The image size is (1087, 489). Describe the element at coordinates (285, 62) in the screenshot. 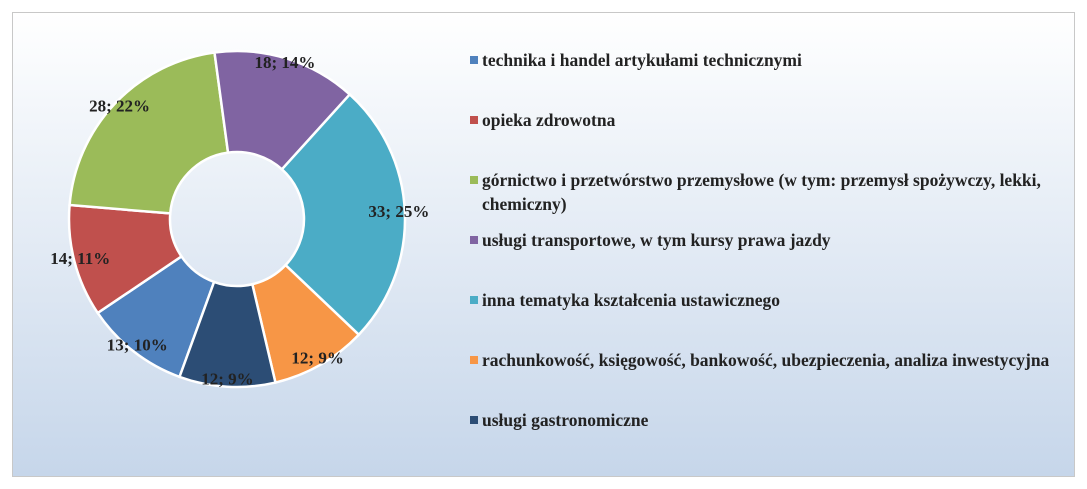

I see `data-label: 18; 14%` at that location.